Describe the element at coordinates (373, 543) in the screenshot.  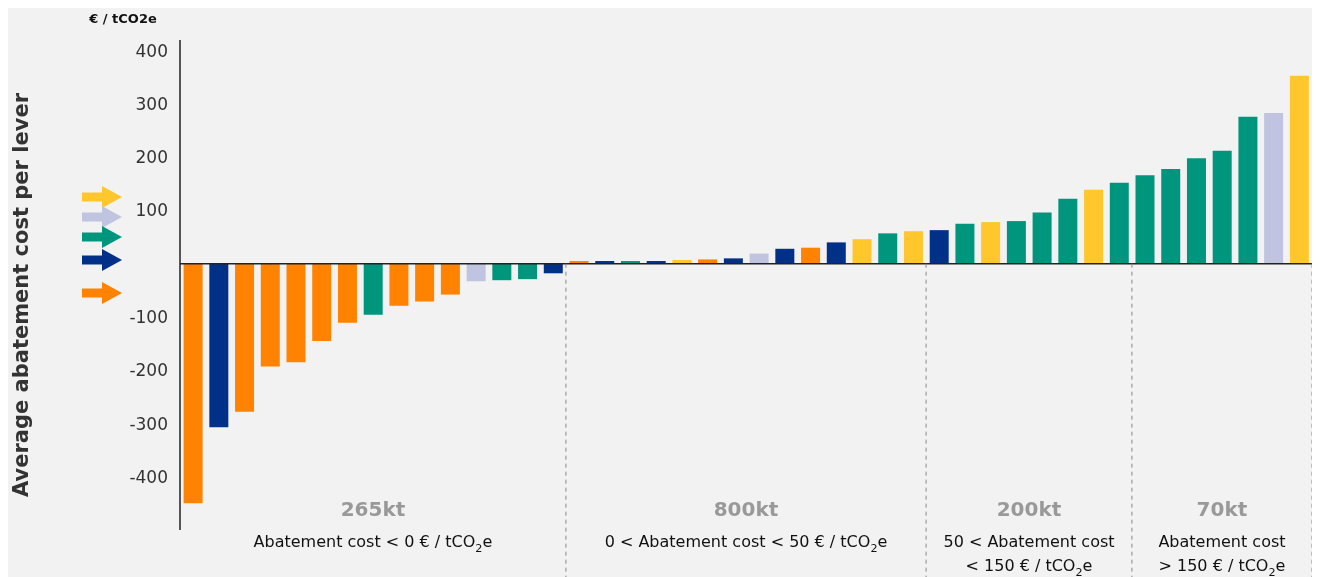
I see `text: Abatement cost < 0 € / tCO$_{2}$e` at that location.